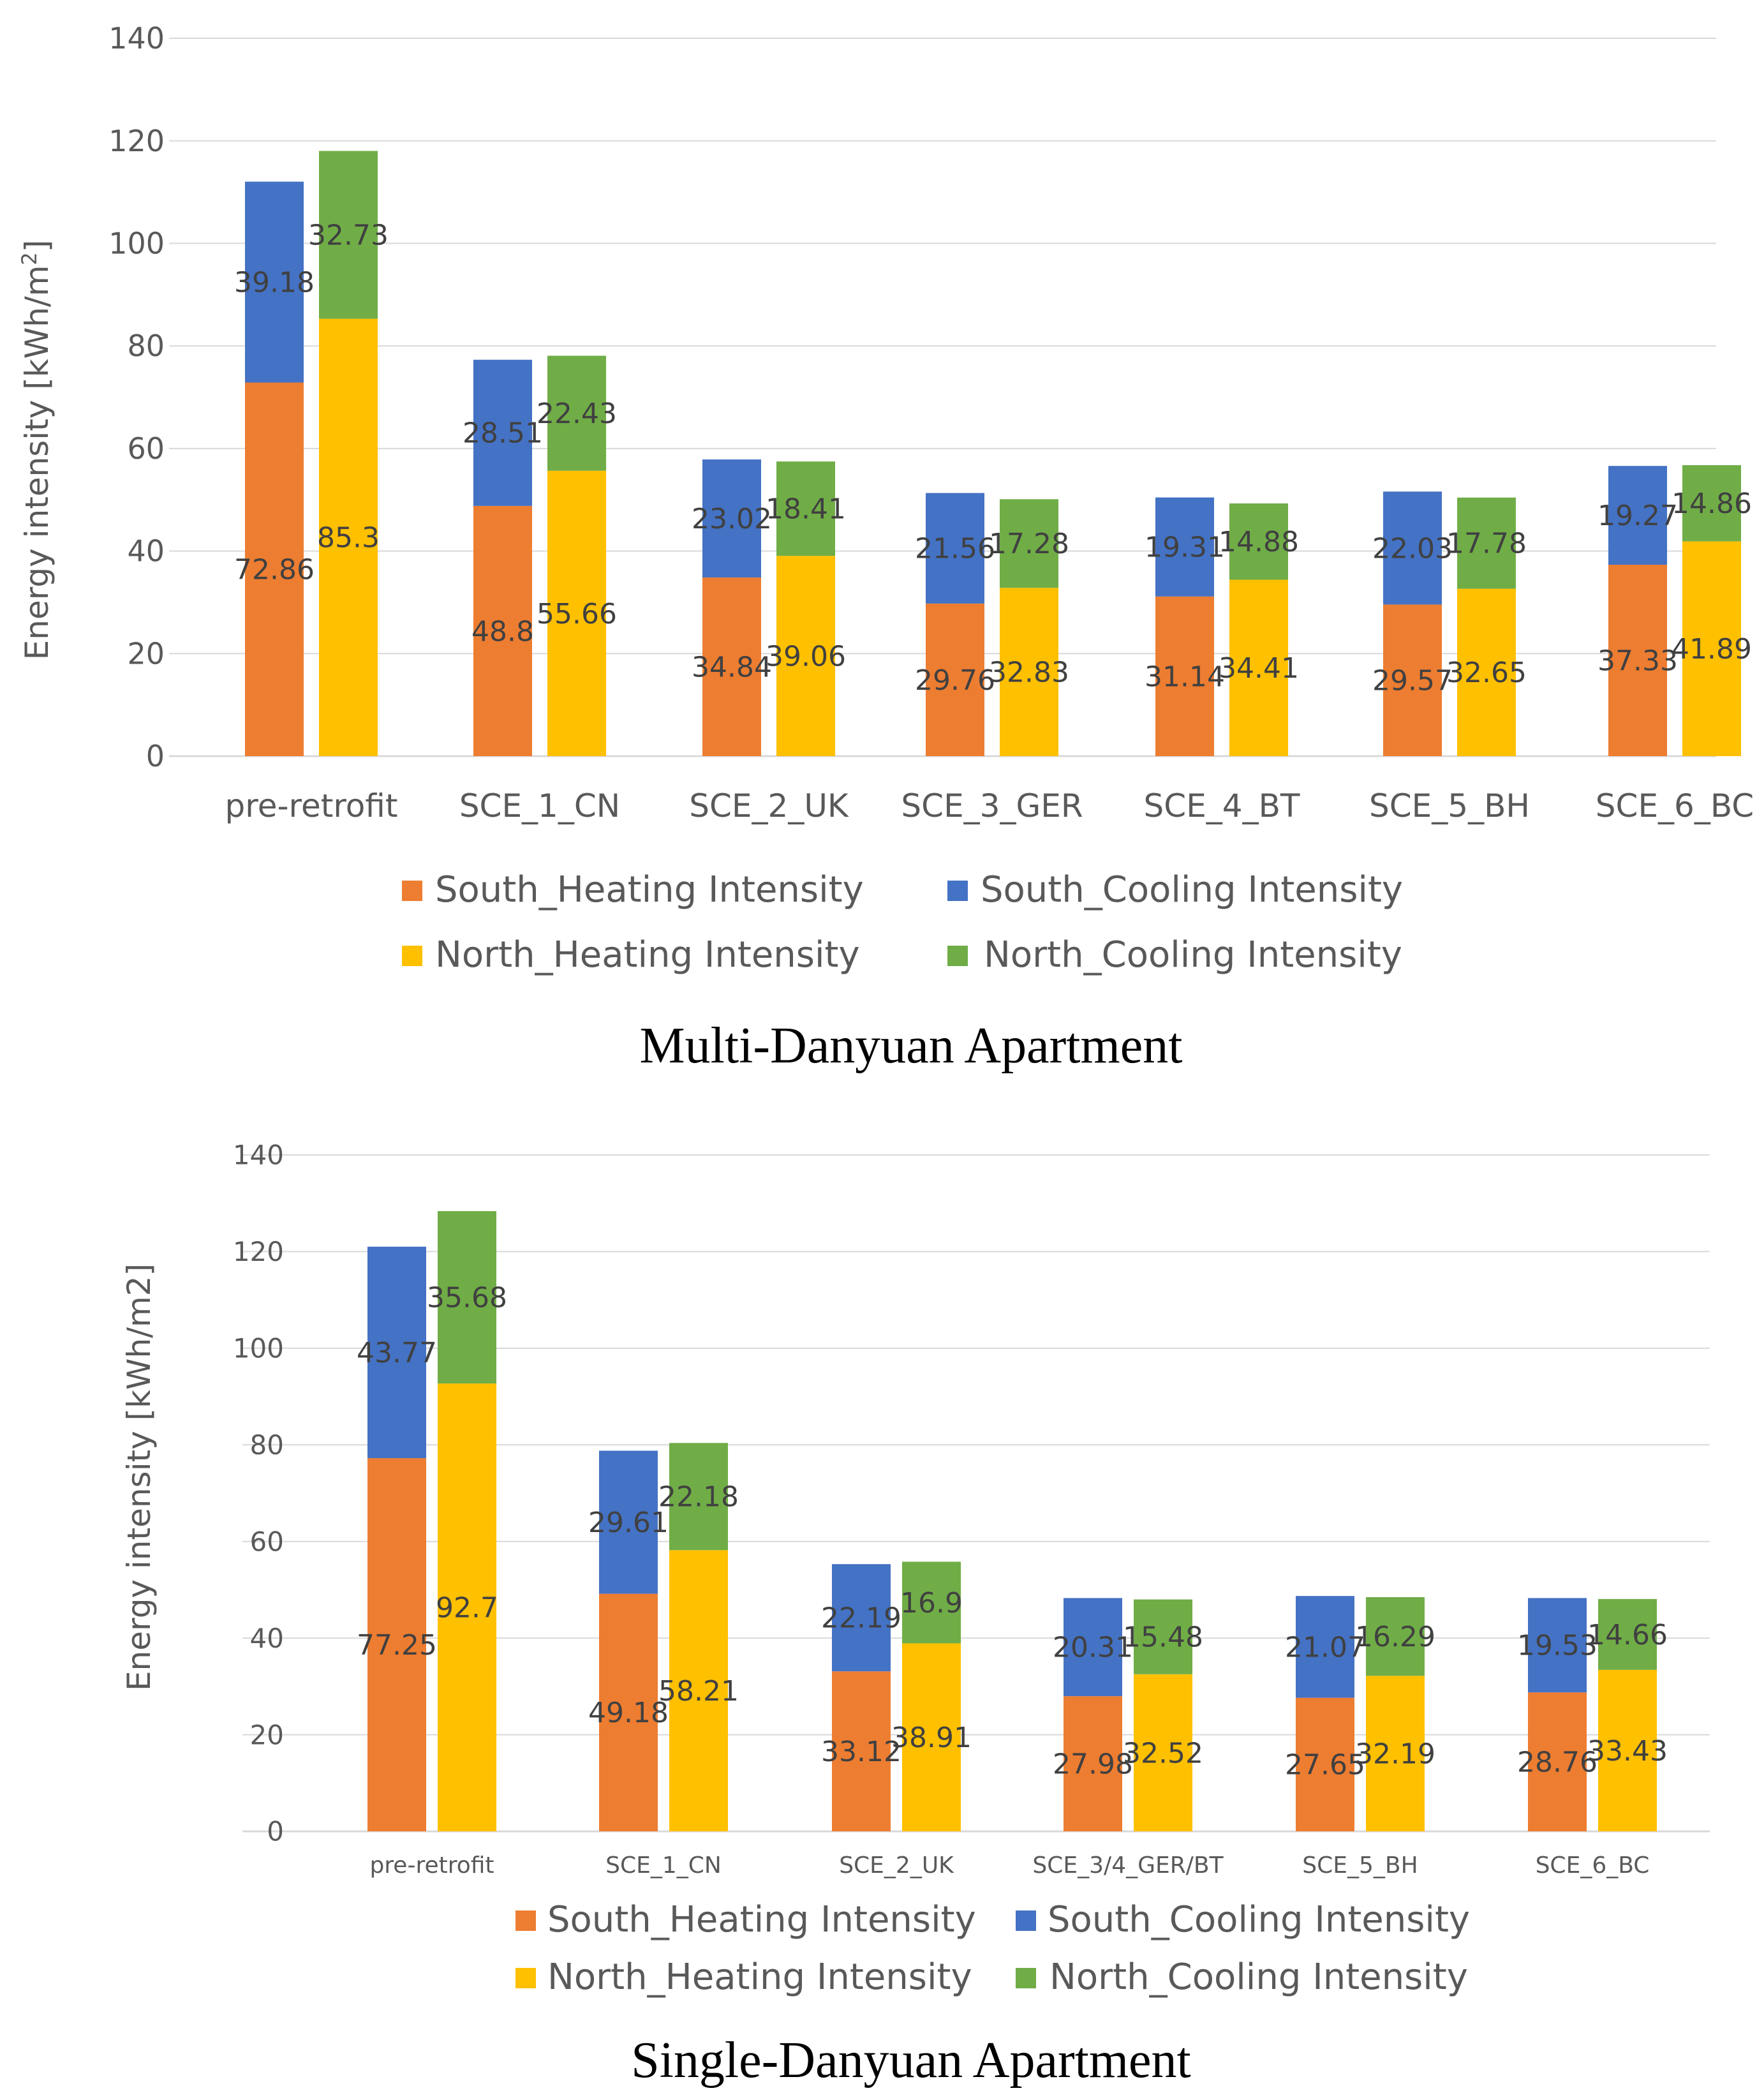 The image size is (1757, 2100). Describe the element at coordinates (275, 1831) in the screenshot. I see `y-tick-label: 0` at that location.